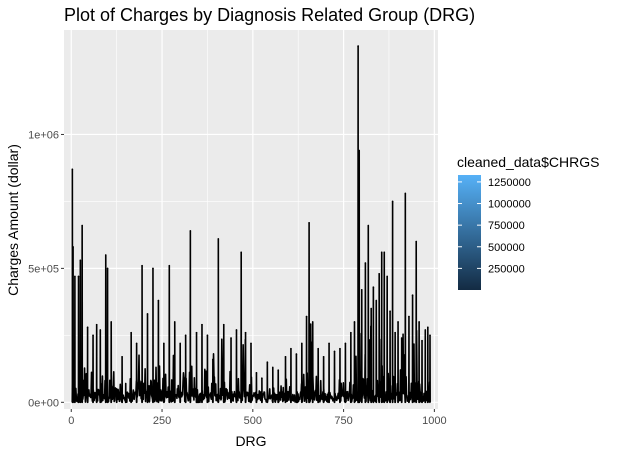 The width and height of the screenshot is (622, 457). Describe the element at coordinates (13, 220) in the screenshot. I see `y-axis-title: Charges Amount (dollar)` at that location.